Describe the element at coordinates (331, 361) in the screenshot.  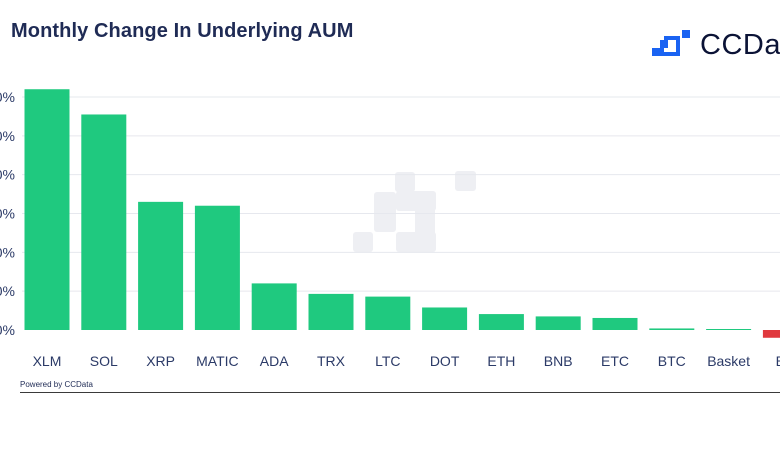
I see `x-label-trx: TRX` at that location.